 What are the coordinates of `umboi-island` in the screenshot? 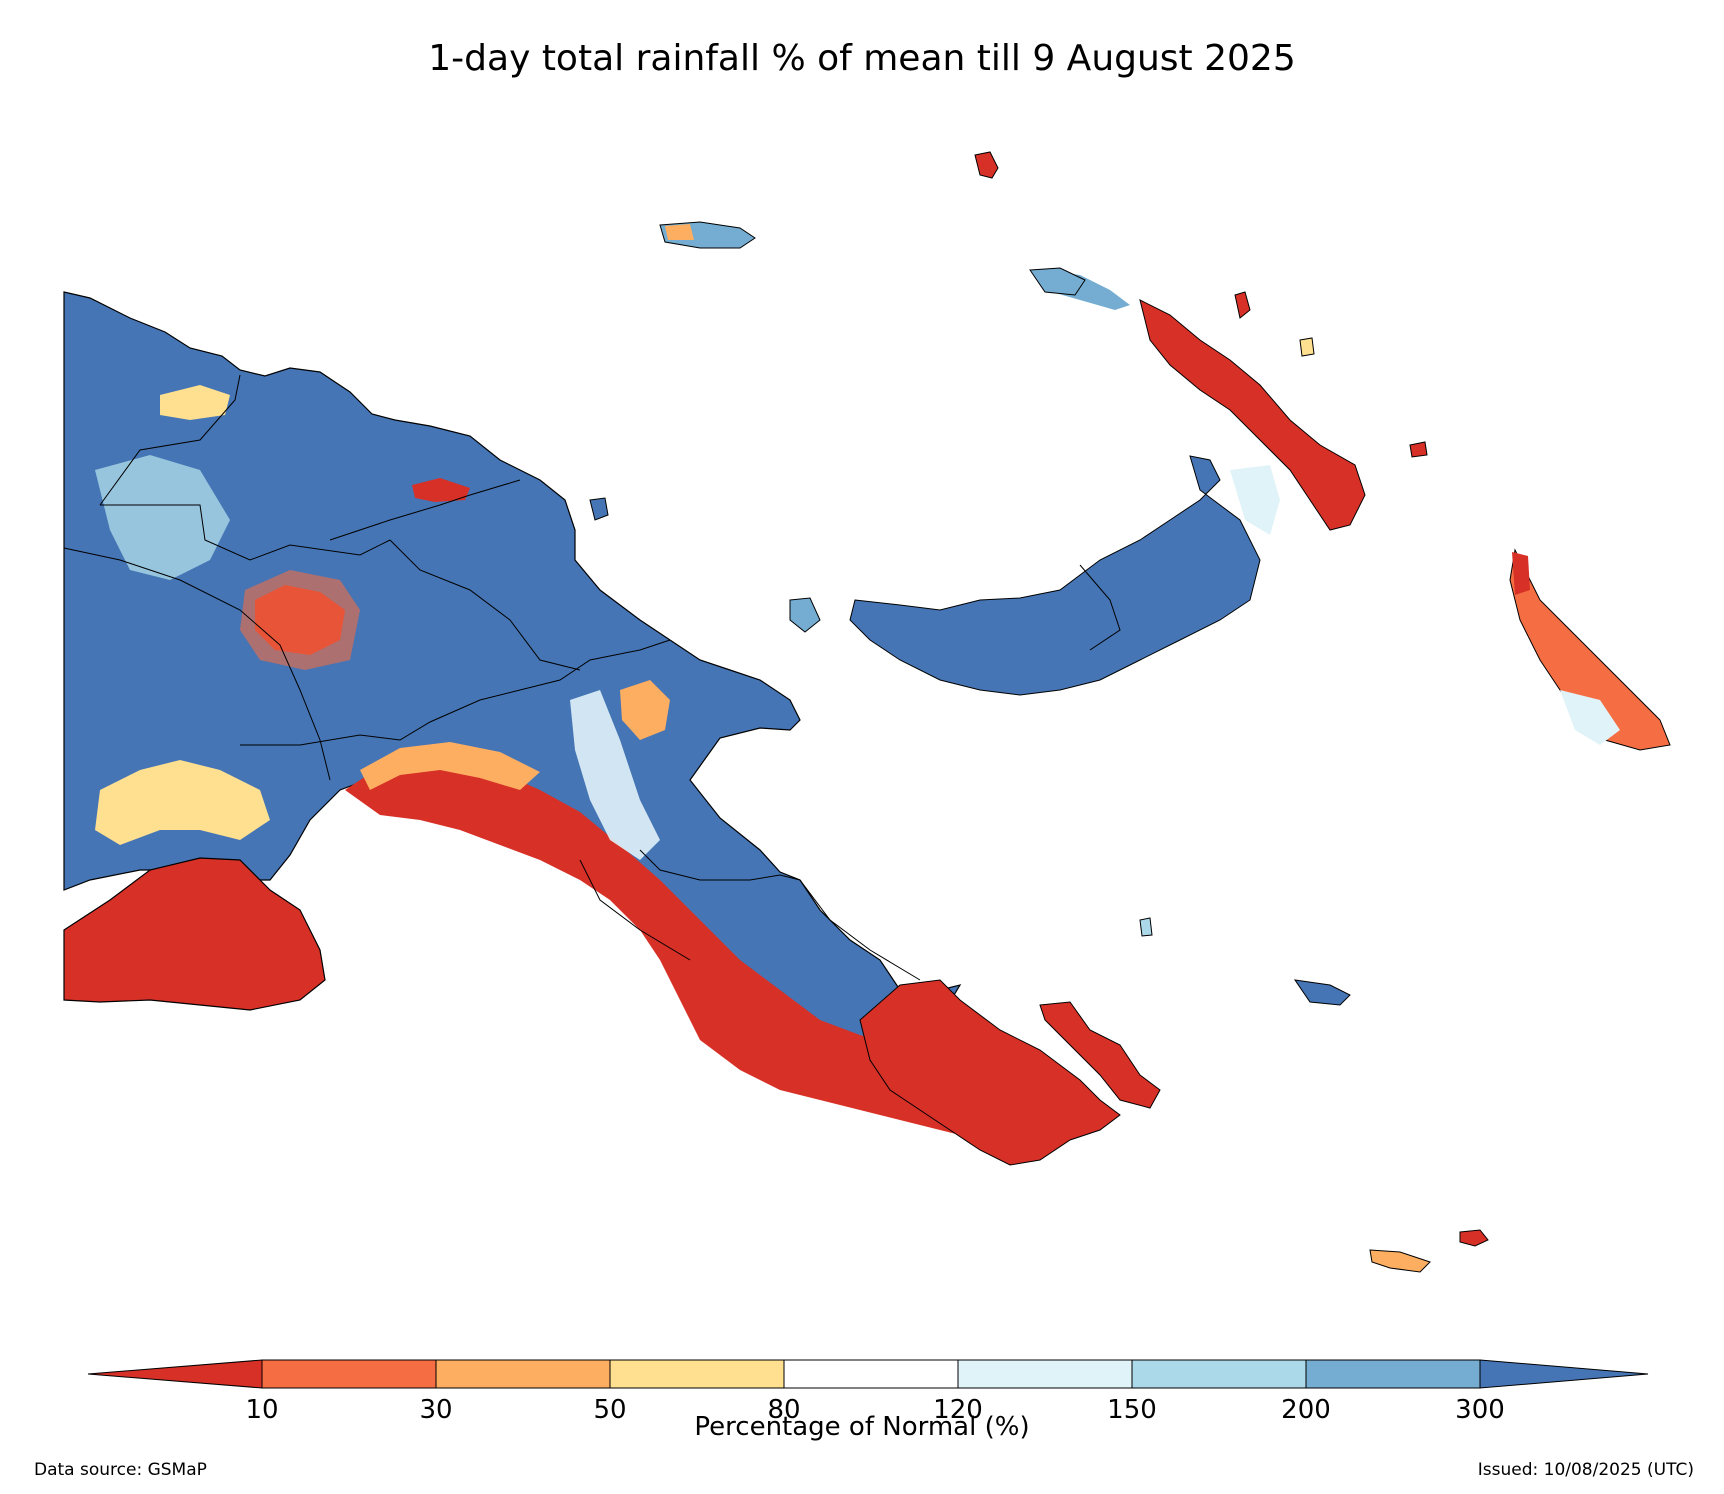 It's located at (805, 615).